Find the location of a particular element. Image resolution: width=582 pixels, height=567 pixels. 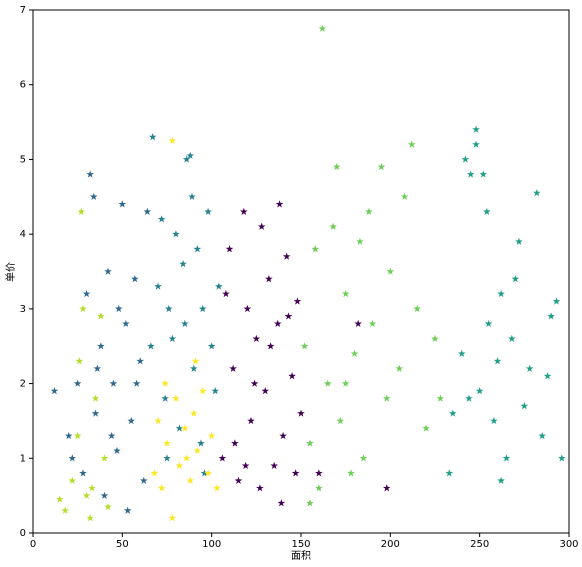

y-tick-label: 5 is located at coordinates (23, 159).